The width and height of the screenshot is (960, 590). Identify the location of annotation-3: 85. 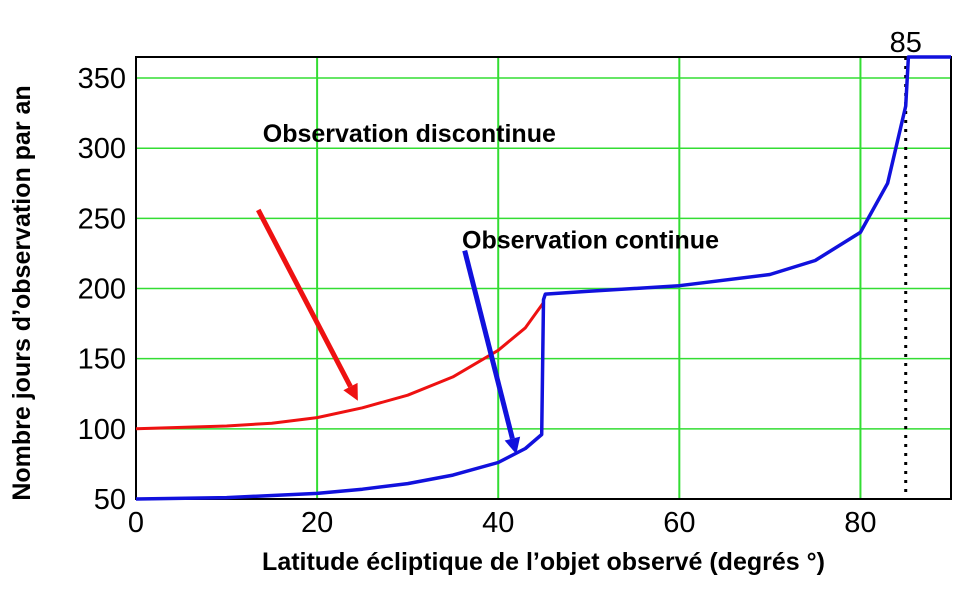
(906, 43).